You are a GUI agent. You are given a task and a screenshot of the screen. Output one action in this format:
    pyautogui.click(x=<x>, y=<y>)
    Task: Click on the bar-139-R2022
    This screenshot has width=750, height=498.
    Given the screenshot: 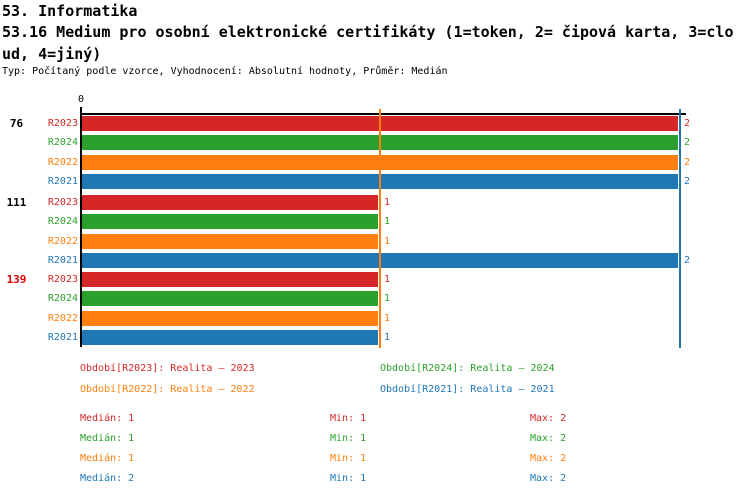 What is the action you would take?
    pyautogui.click(x=230, y=318)
    